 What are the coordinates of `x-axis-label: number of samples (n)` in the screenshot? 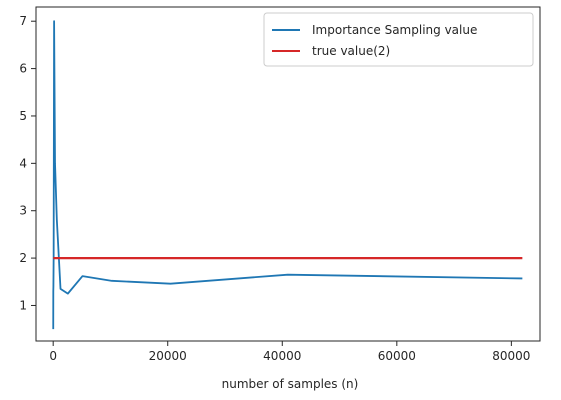 It's located at (290, 384).